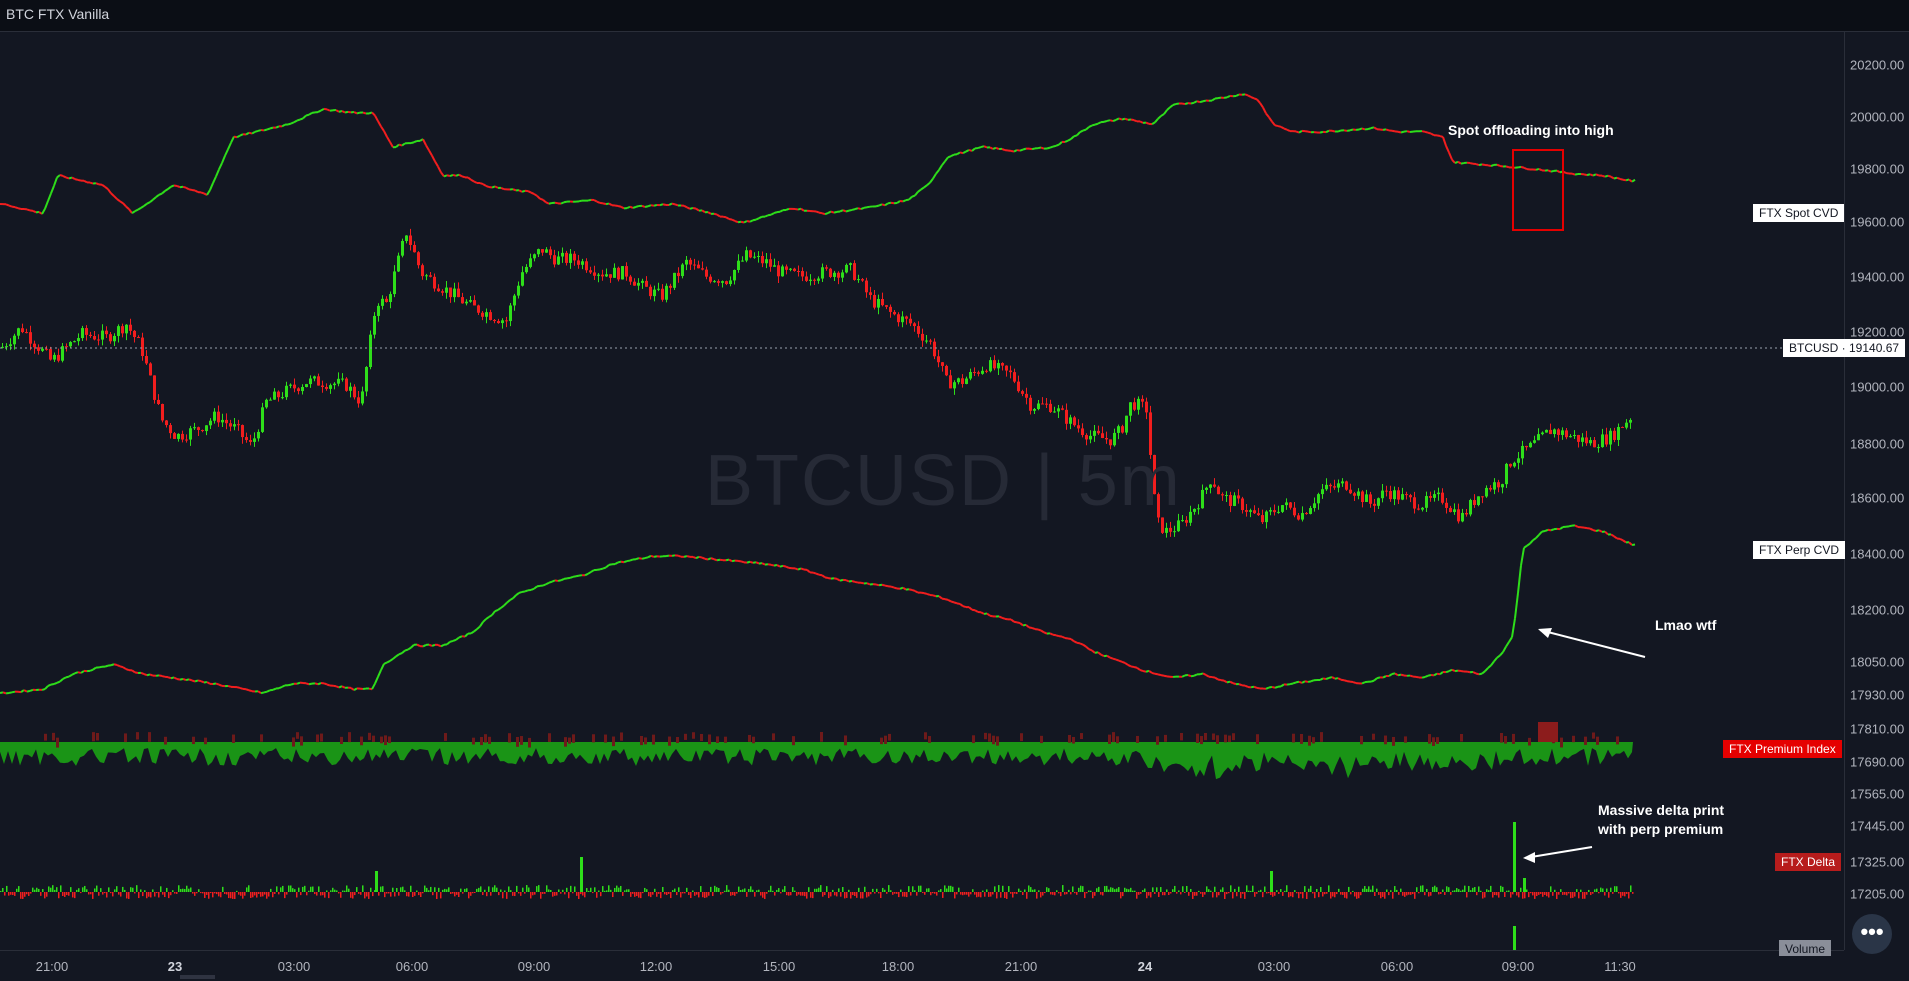 The height and width of the screenshot is (981, 1909). Describe the element at coordinates (197, 977) in the screenshot. I see `time-scroll-thumb` at that location.